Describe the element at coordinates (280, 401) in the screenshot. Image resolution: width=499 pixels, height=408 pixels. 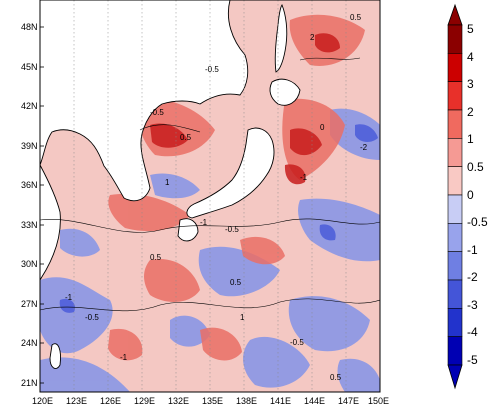
I see `x-tick-label: 141E` at that location.